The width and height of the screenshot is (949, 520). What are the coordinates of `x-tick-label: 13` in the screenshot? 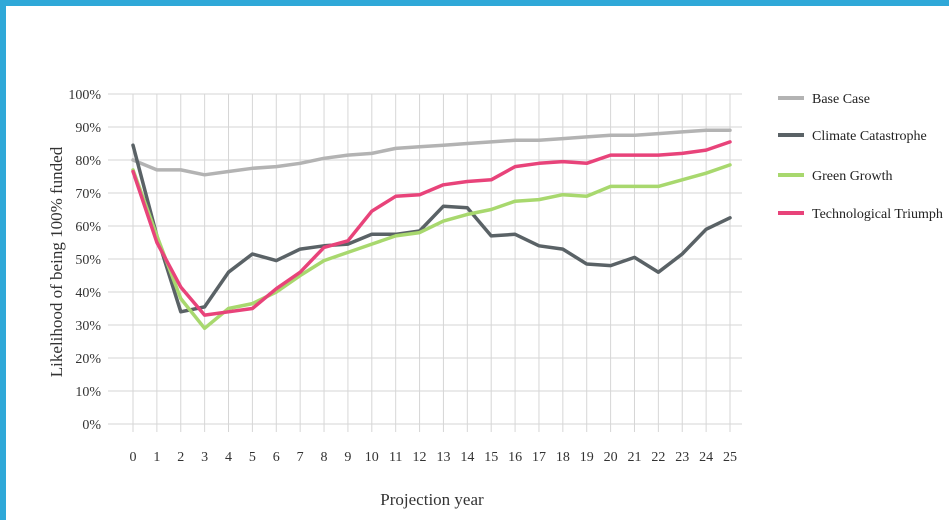 It's located at (443, 457).